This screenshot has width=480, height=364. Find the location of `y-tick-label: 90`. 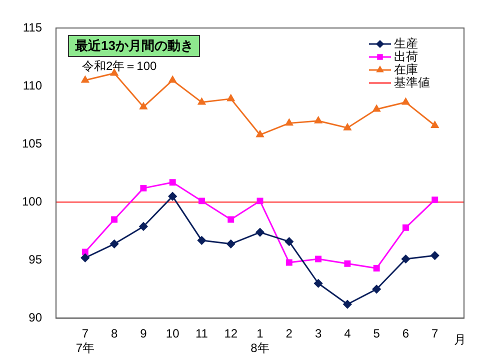

y-tick-label: 90 is located at coordinates (35, 317).